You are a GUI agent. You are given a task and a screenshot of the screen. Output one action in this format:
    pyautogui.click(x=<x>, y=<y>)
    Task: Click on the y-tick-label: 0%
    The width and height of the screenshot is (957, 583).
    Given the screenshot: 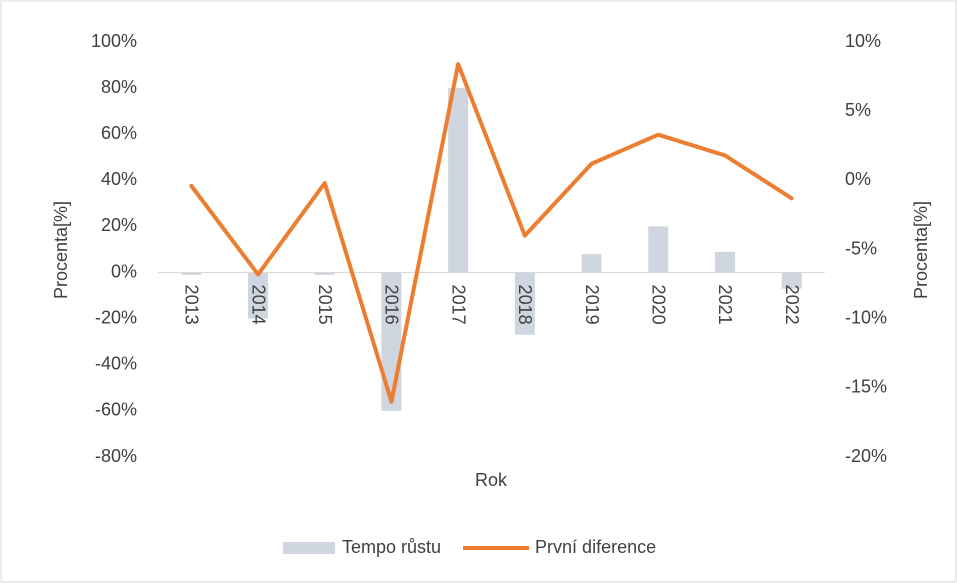 What is the action you would take?
    pyautogui.click(x=124, y=271)
    